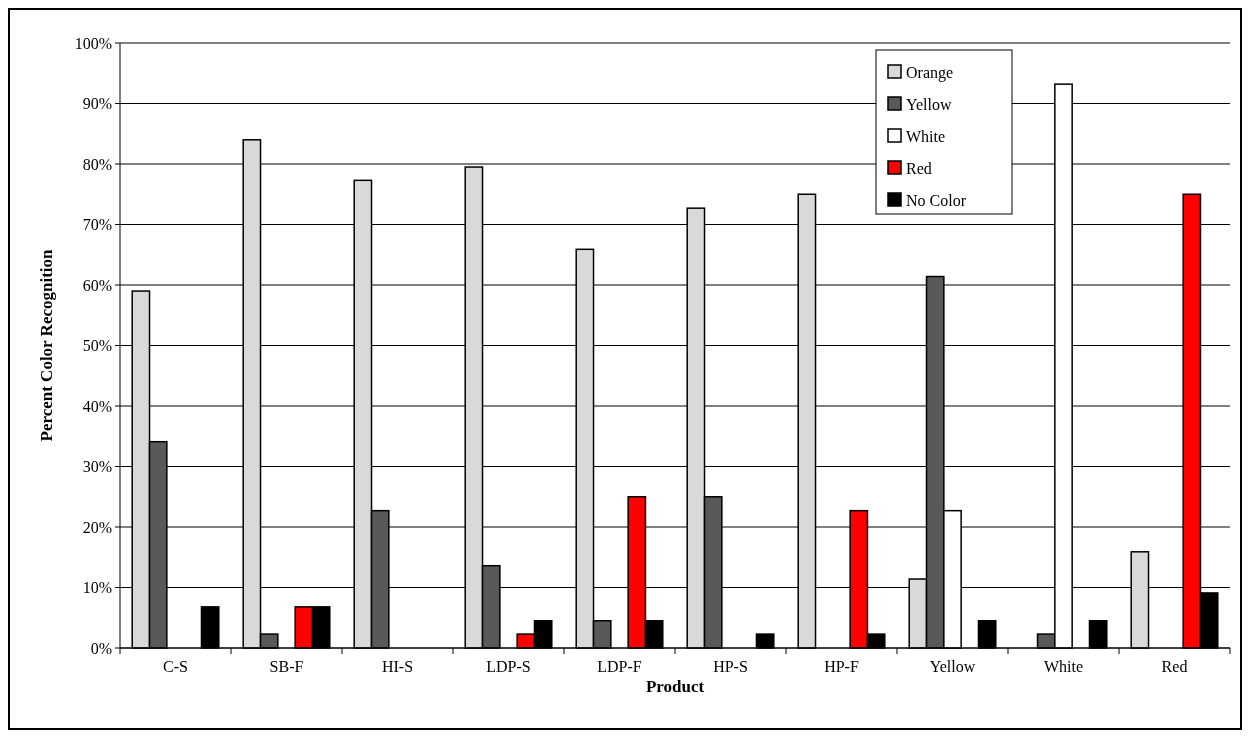 This screenshot has height=738, width=1250. What do you see at coordinates (675, 686) in the screenshot?
I see `x-axis-title: Product` at bounding box center [675, 686].